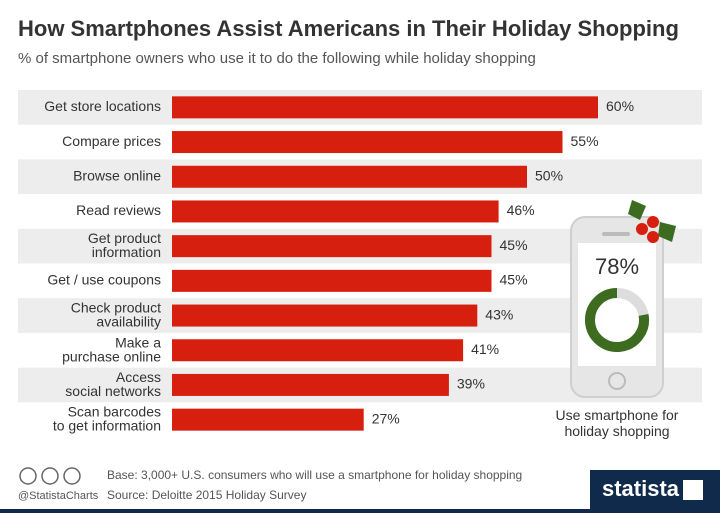 This screenshot has height=513, width=720. I want to click on by-icon, so click(50, 476).